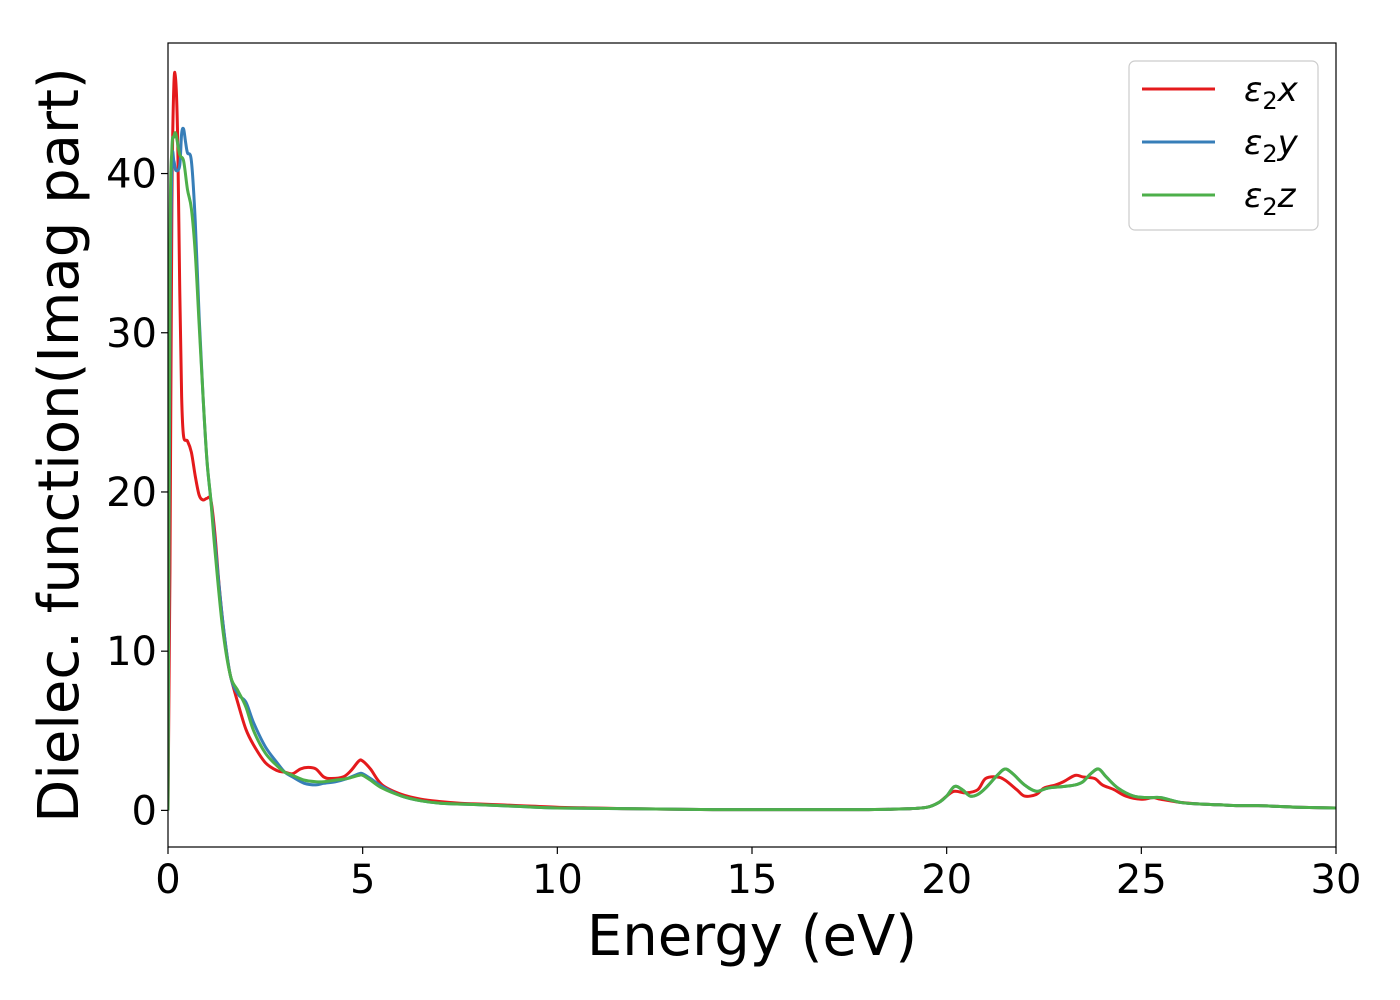 The width and height of the screenshot is (1400, 1000). I want to click on y-tick-label: 0, so click(144, 811).